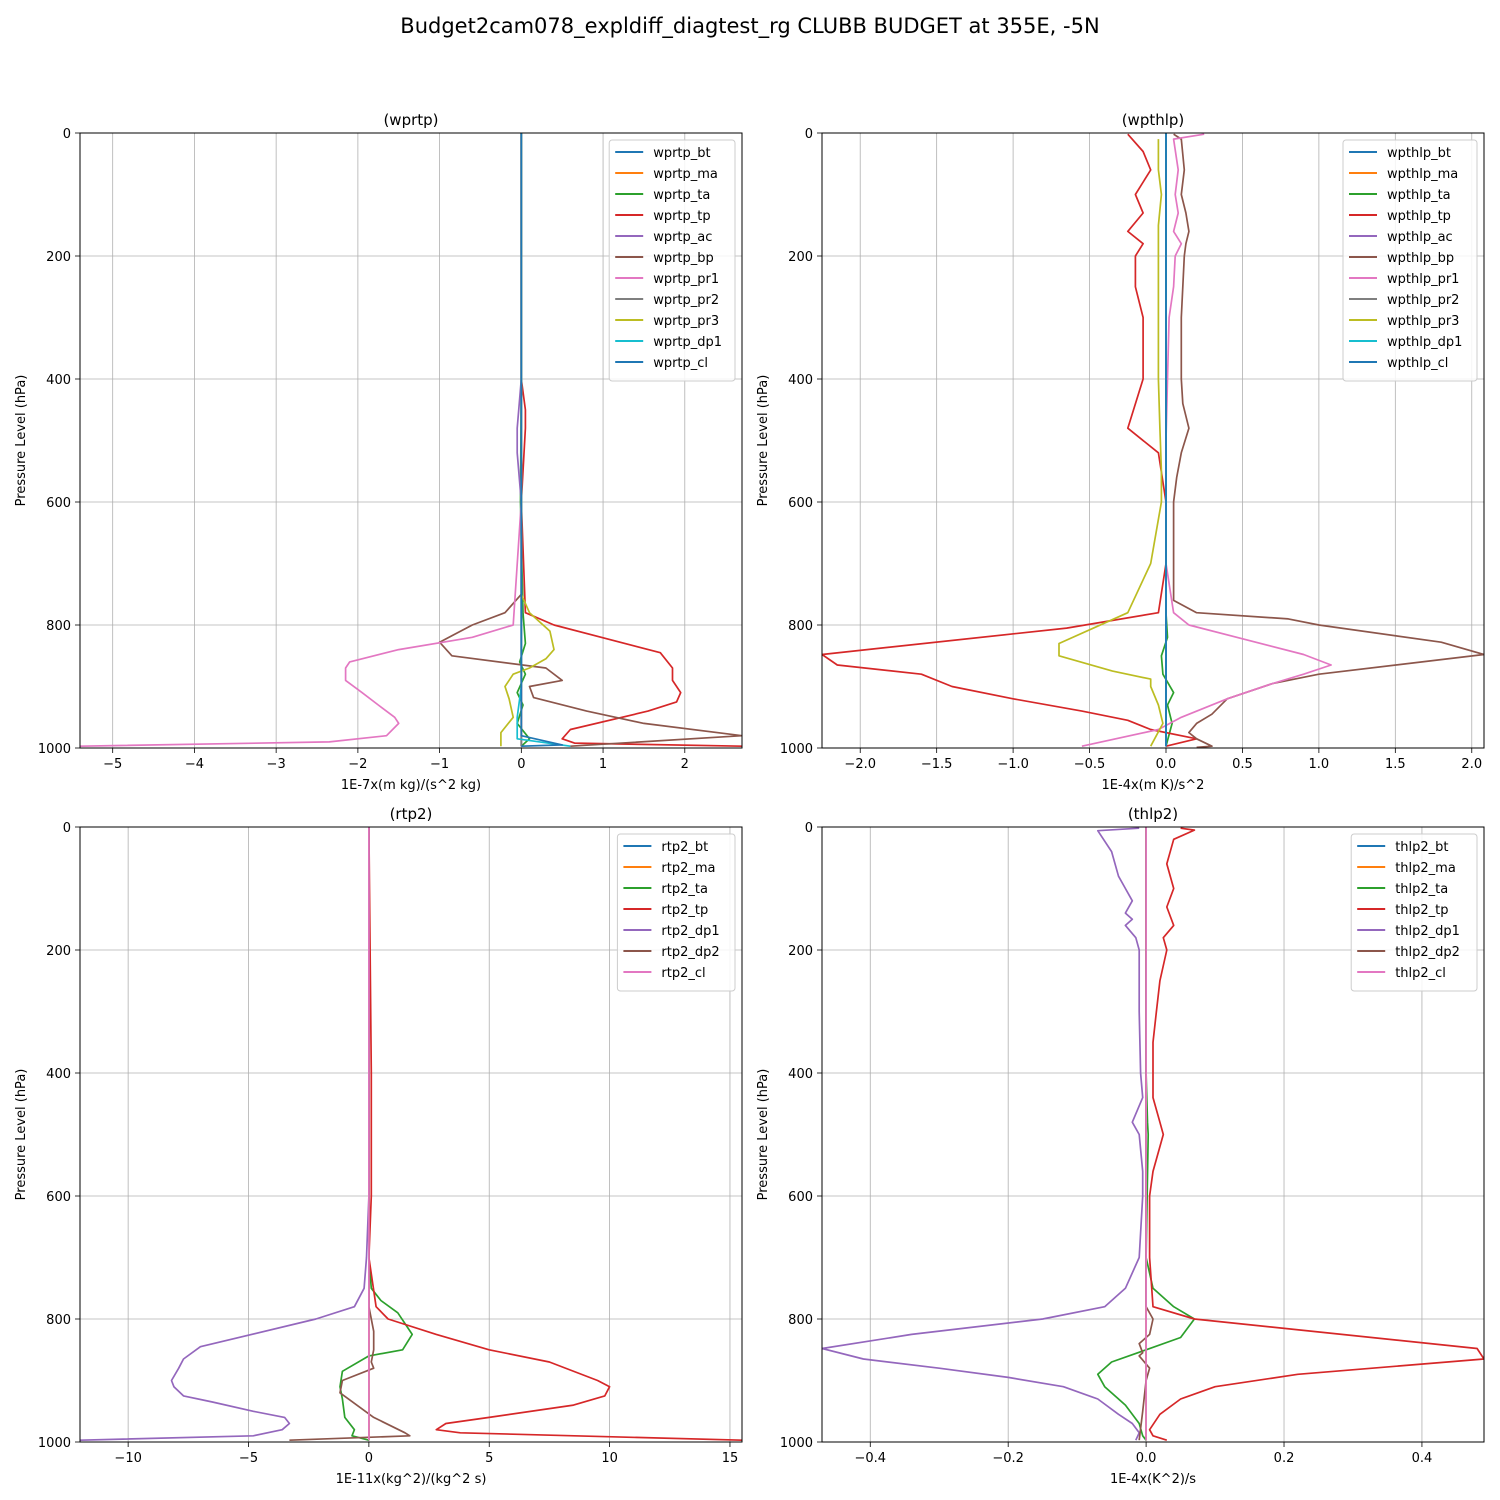 The height and width of the screenshot is (1500, 1500). Describe the element at coordinates (1153, 120) in the screenshot. I see `subplot-title: (wpthlp)` at that location.